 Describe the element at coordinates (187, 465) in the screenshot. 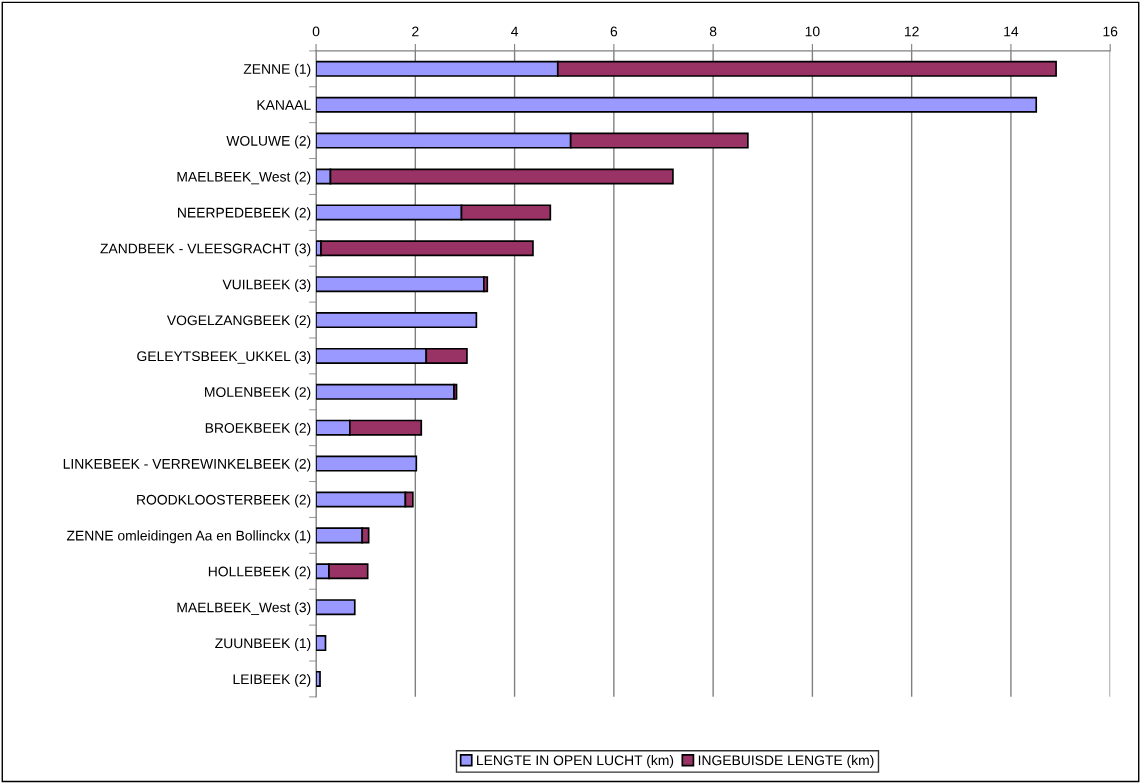

I see `y-tick-label: LINKEBEEK - VERREWINKELBEEK (2)` at that location.